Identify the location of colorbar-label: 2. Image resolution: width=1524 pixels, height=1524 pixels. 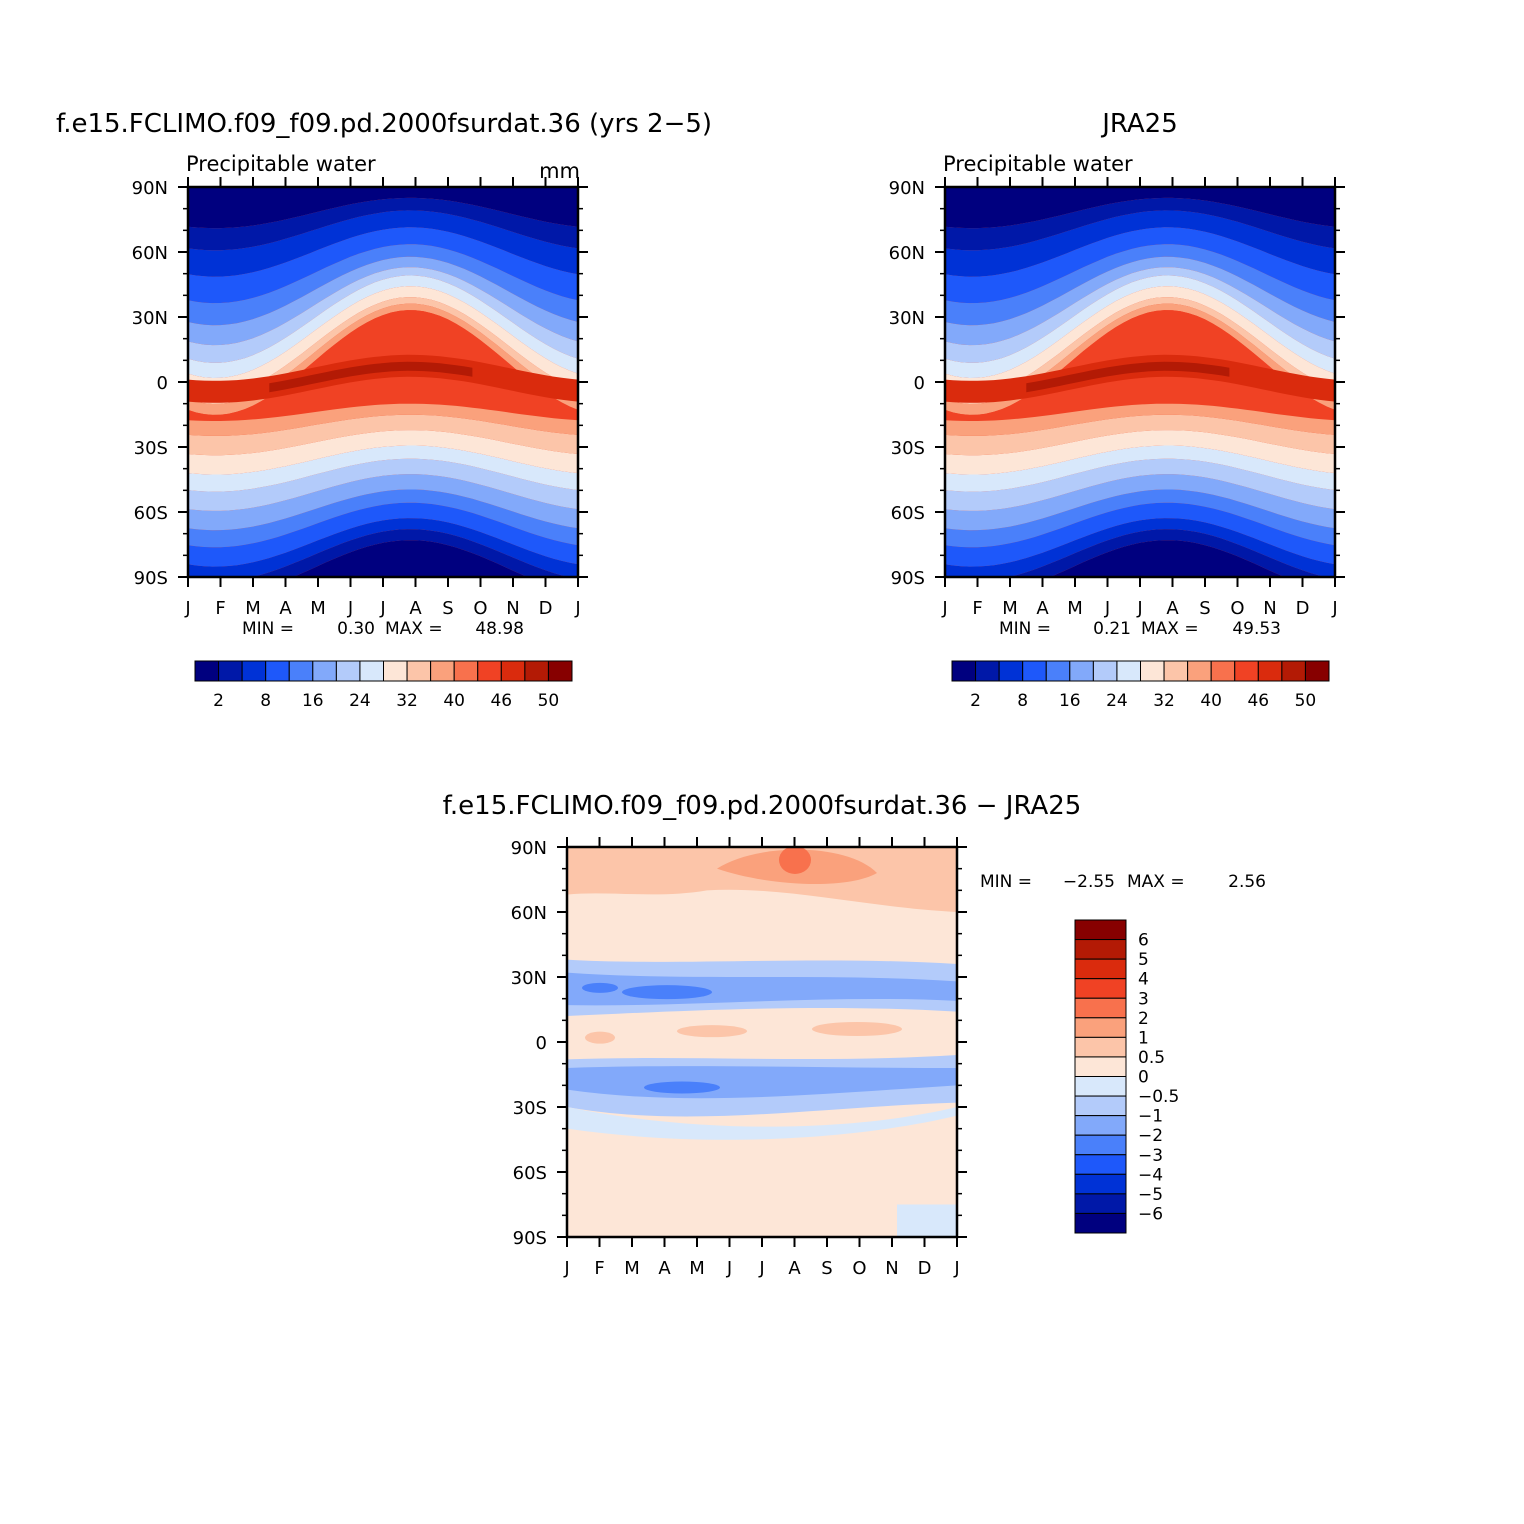
(1143, 1019).